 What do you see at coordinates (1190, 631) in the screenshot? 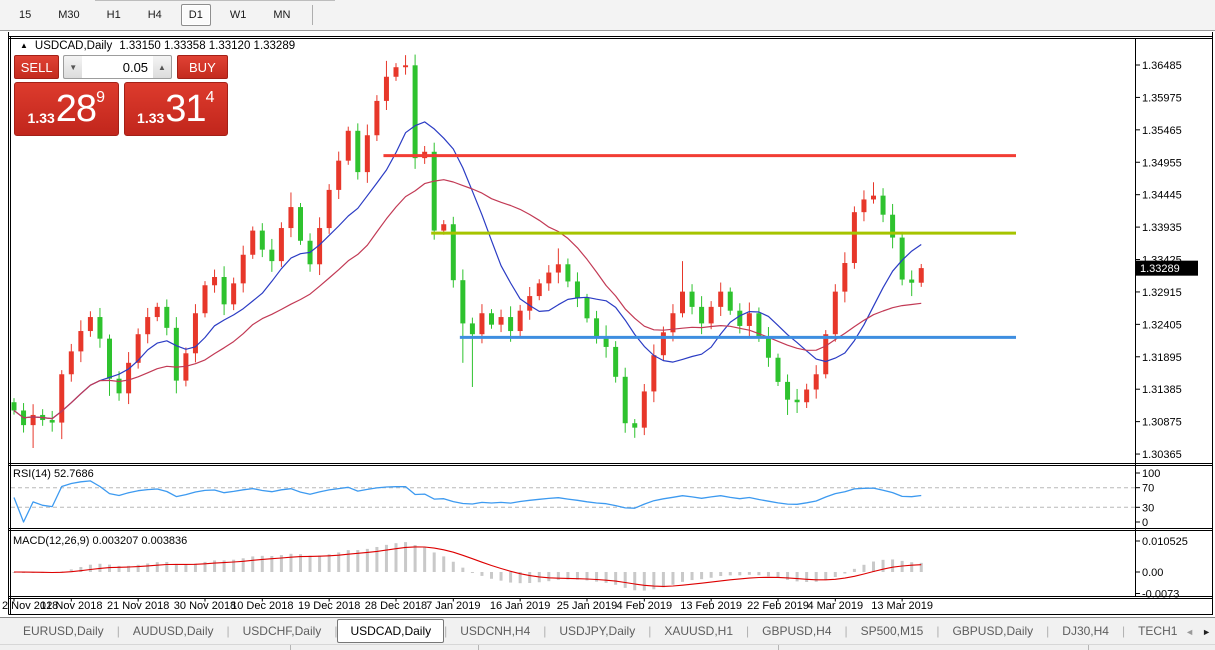
I see `tab-scroll-left-icon: ◄` at bounding box center [1190, 631].